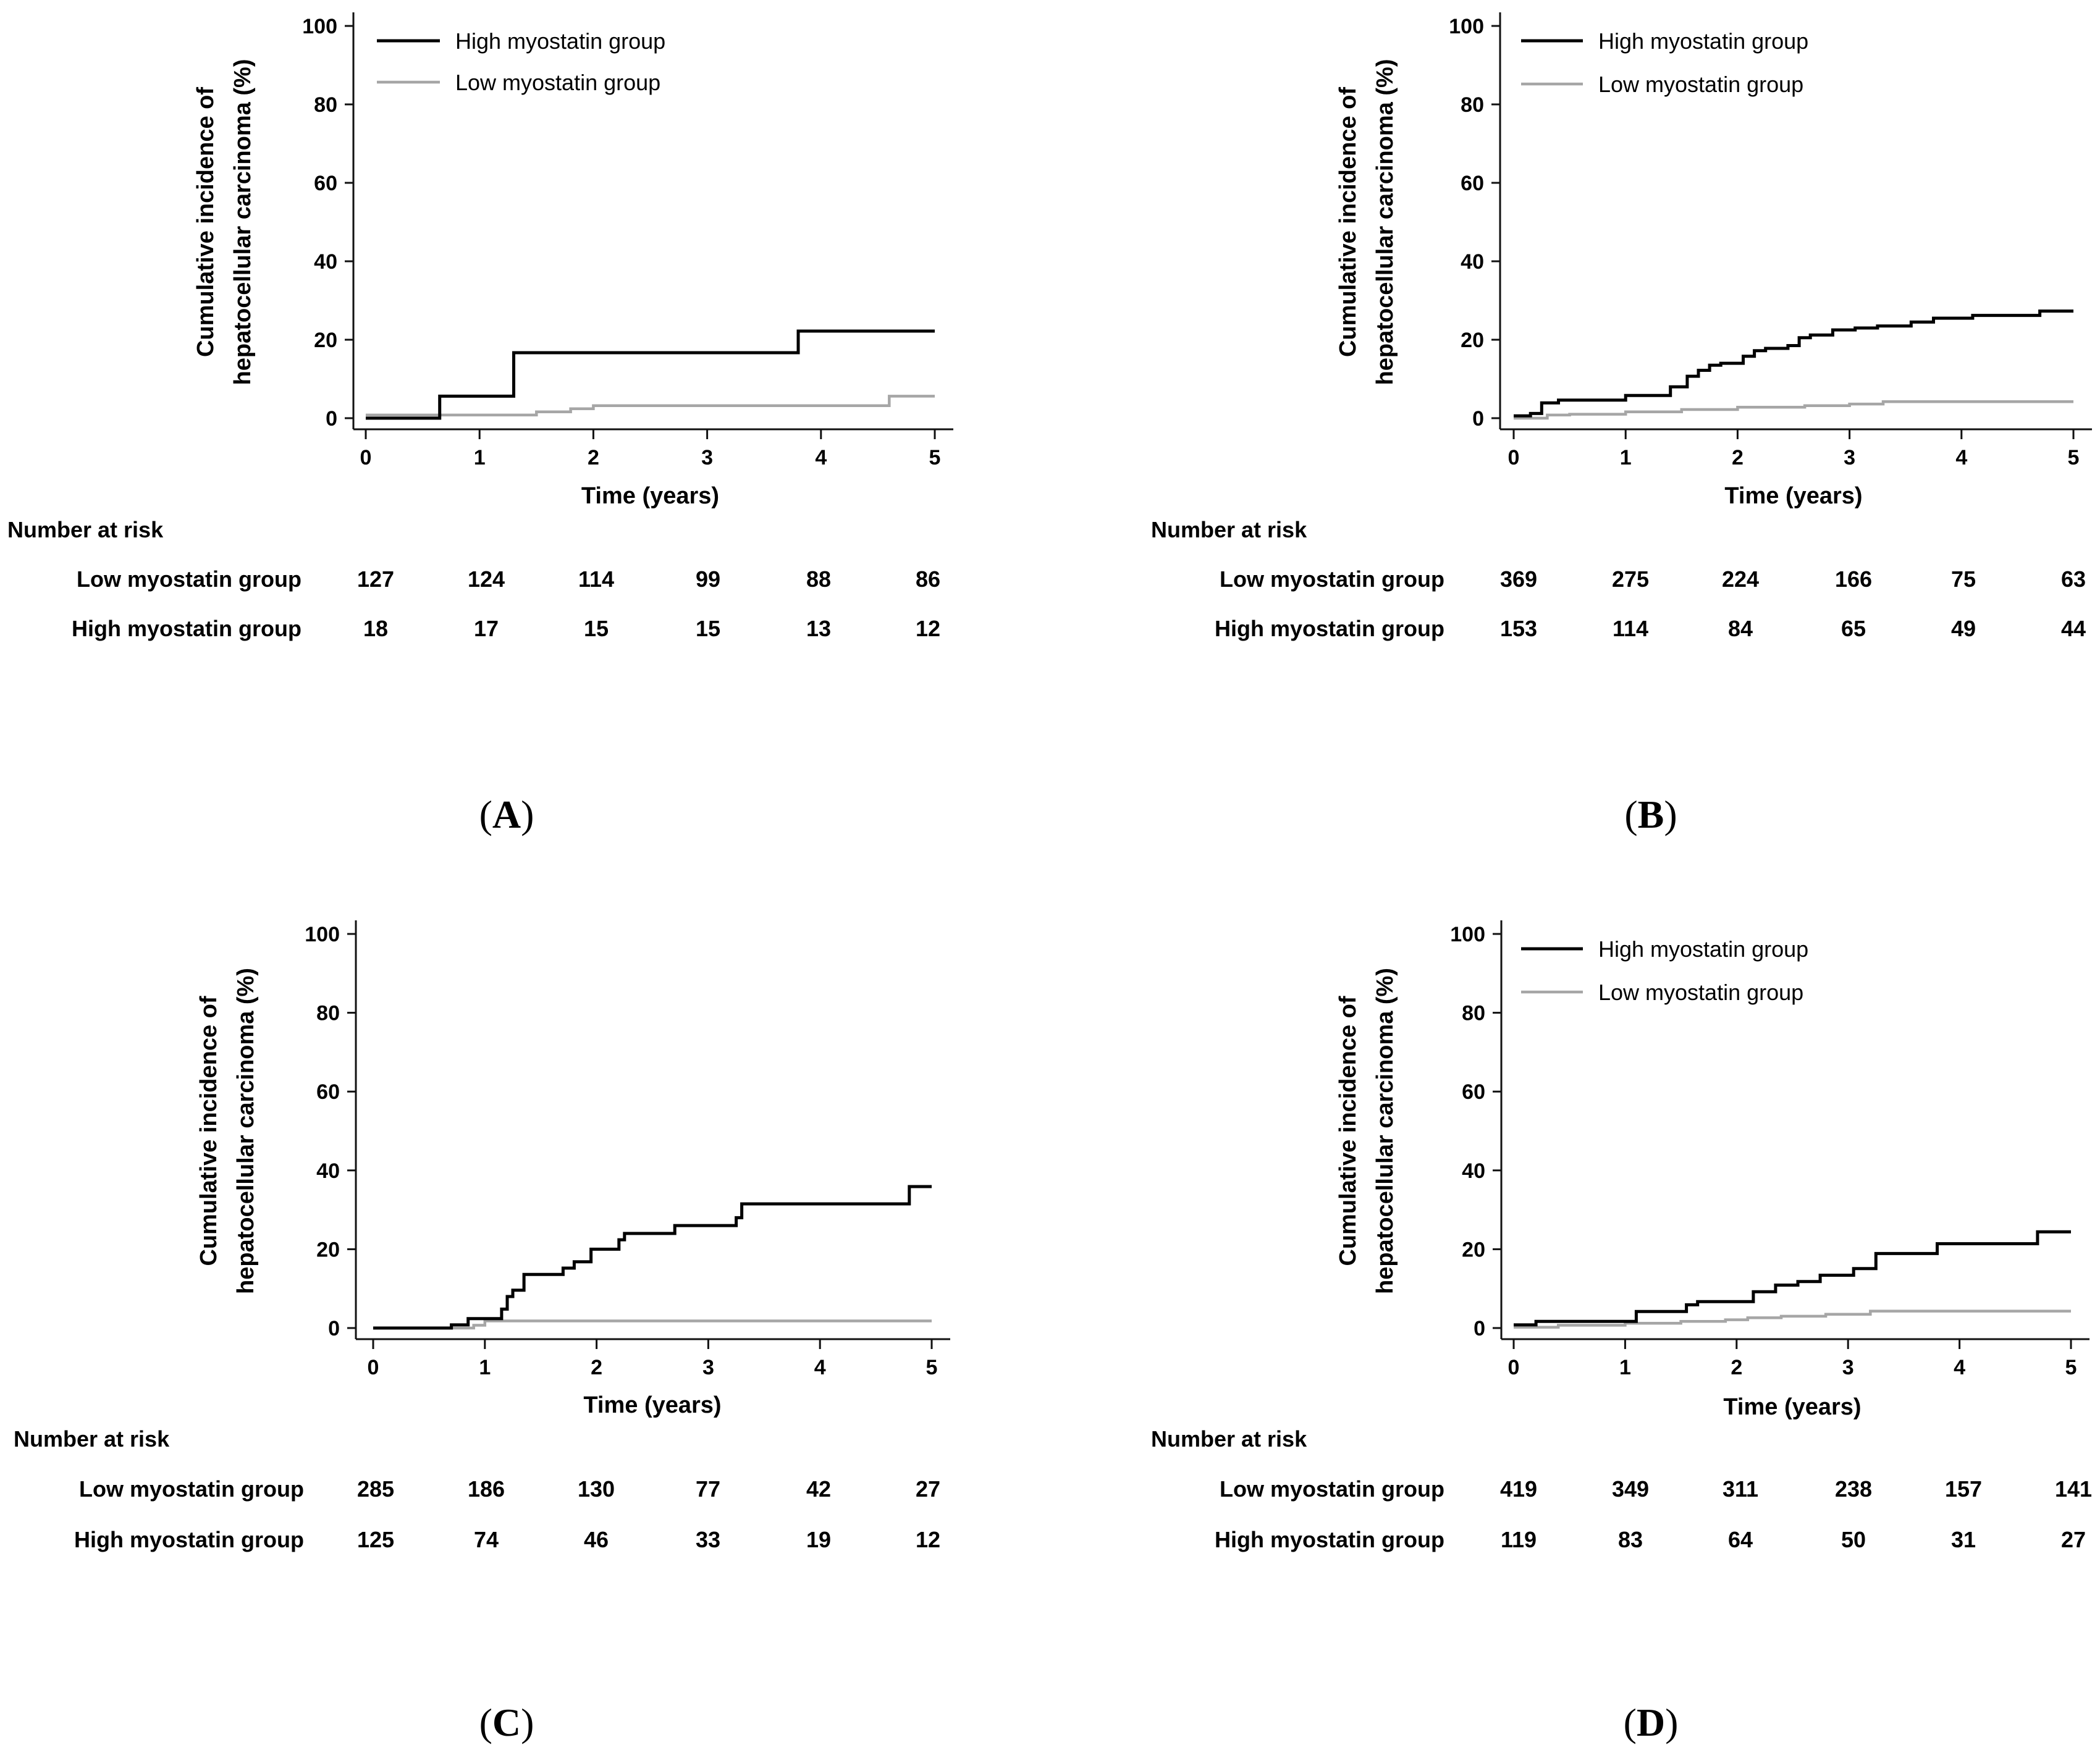  I want to click on panel-label: (D), so click(1651, 1722).